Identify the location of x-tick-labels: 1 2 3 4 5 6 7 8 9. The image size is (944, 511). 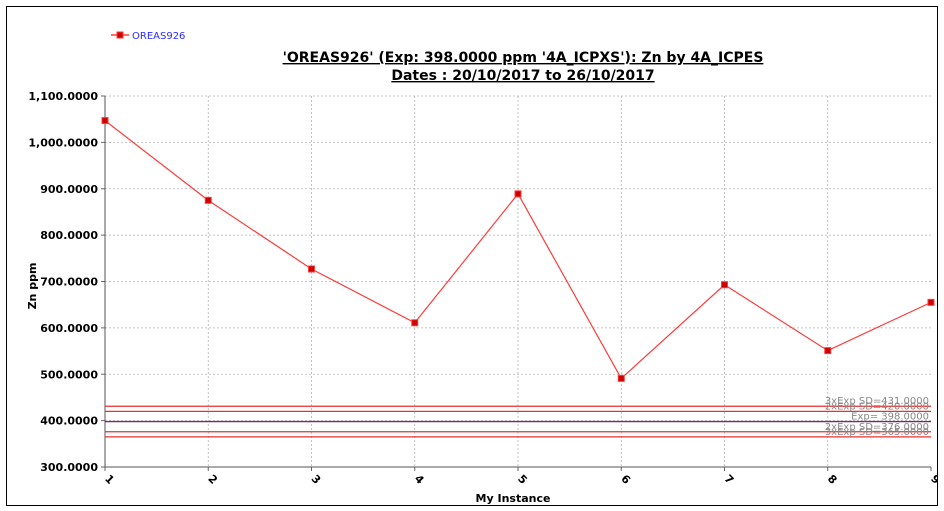
(519, 479).